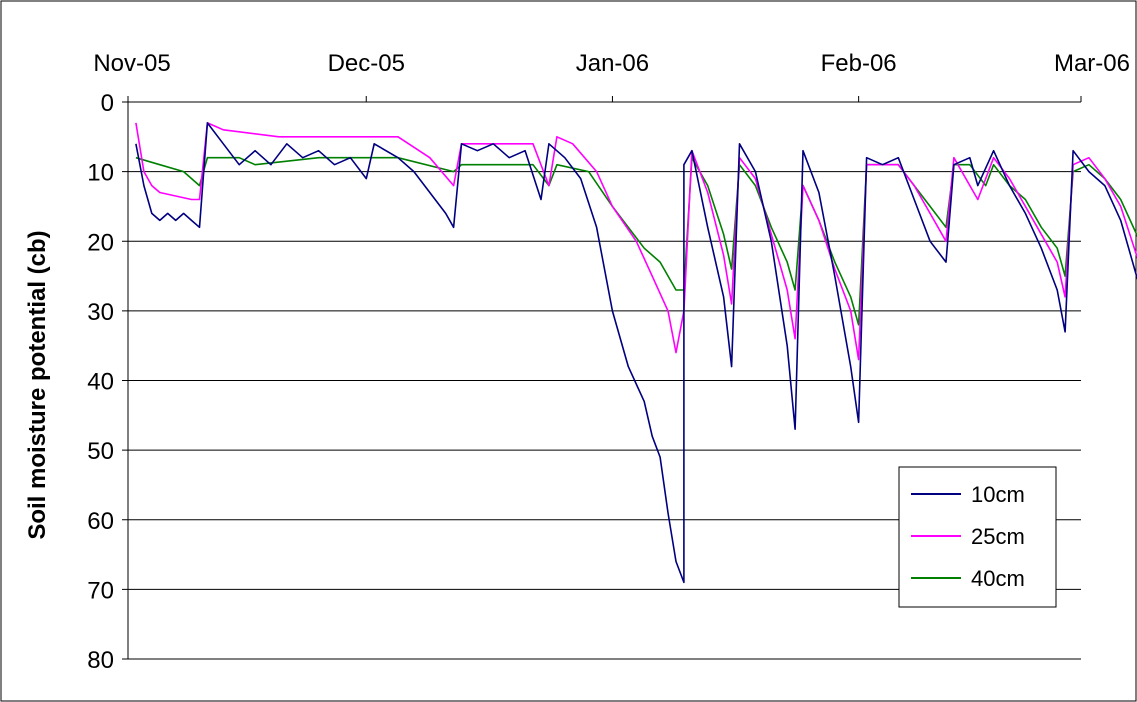 The height and width of the screenshot is (702, 1137). What do you see at coordinates (998, 578) in the screenshot?
I see `legend-label: 40cm` at bounding box center [998, 578].